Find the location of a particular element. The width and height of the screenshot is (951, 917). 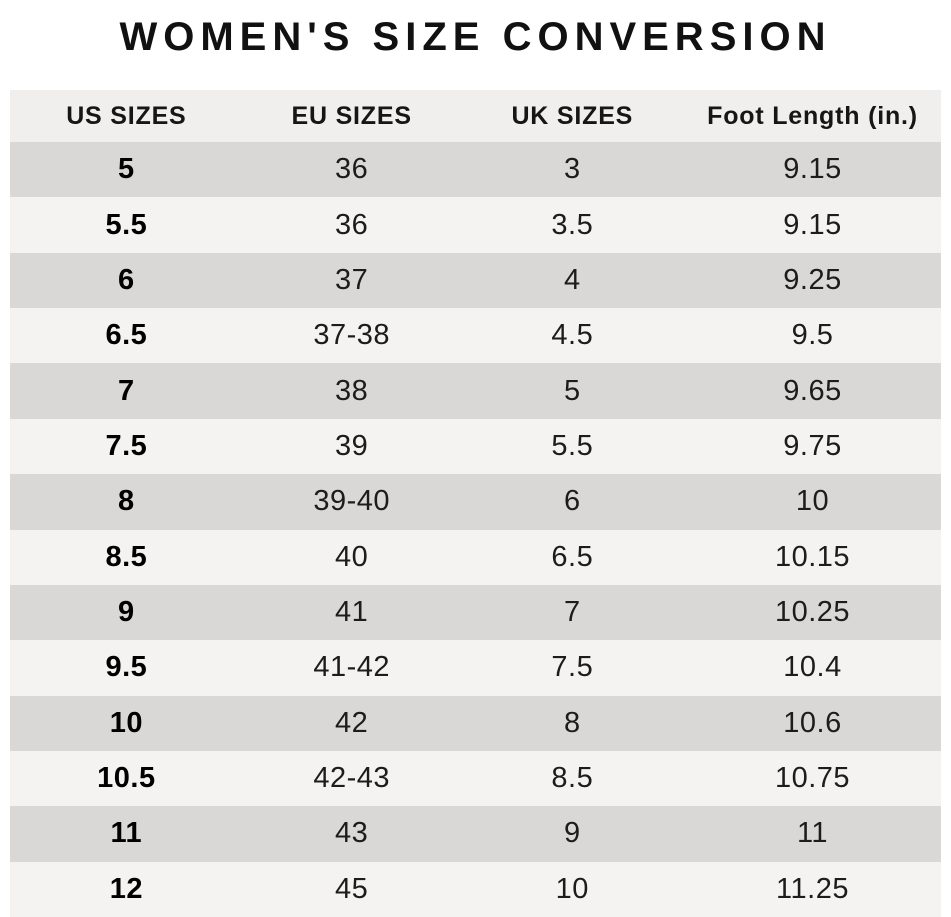

us-size-cell: 11 is located at coordinates (126, 833).